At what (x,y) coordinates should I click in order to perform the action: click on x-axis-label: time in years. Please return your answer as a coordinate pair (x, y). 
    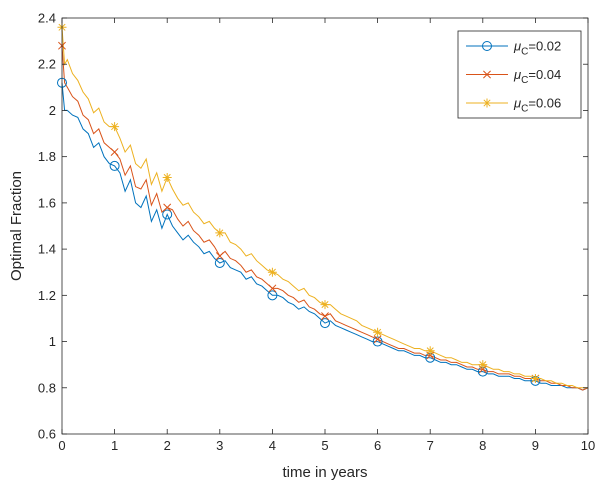
    Looking at the image, I should click on (324, 472).